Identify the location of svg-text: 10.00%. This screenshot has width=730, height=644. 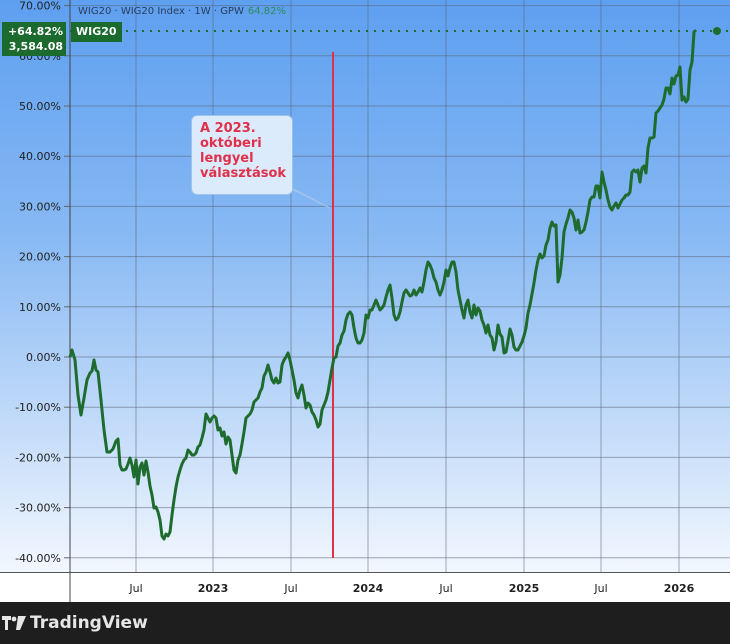
(40, 307).